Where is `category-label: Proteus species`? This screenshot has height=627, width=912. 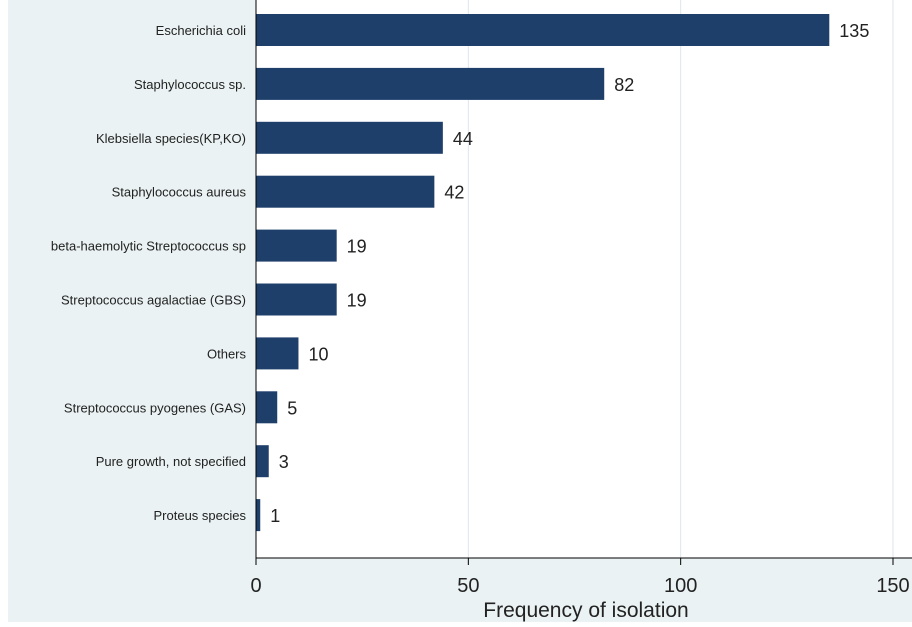
category-label: Proteus species is located at coordinates (200, 515).